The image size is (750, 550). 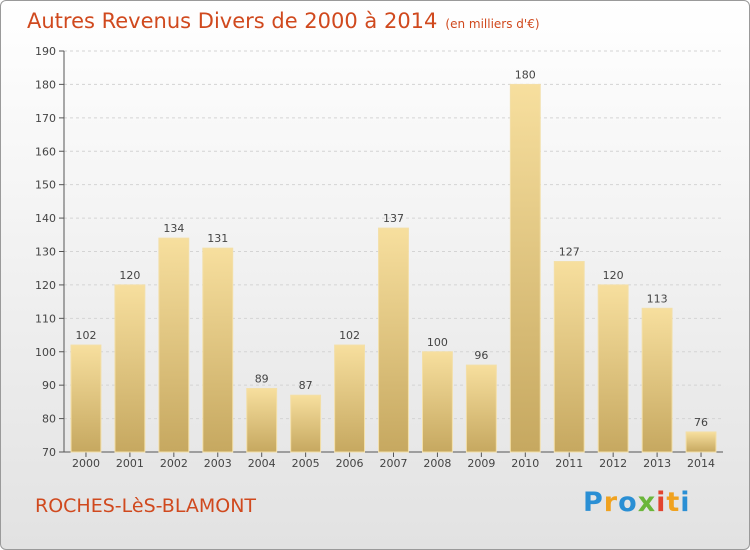 What do you see at coordinates (613, 463) in the screenshot?
I see `x-tick-label: 2012` at bounding box center [613, 463].